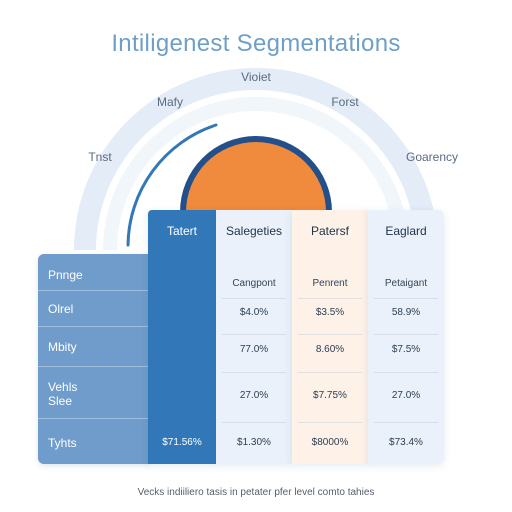 This screenshot has height=512, width=512. What do you see at coordinates (256, 77) in the screenshot?
I see `arc-label: Vioiet` at bounding box center [256, 77].